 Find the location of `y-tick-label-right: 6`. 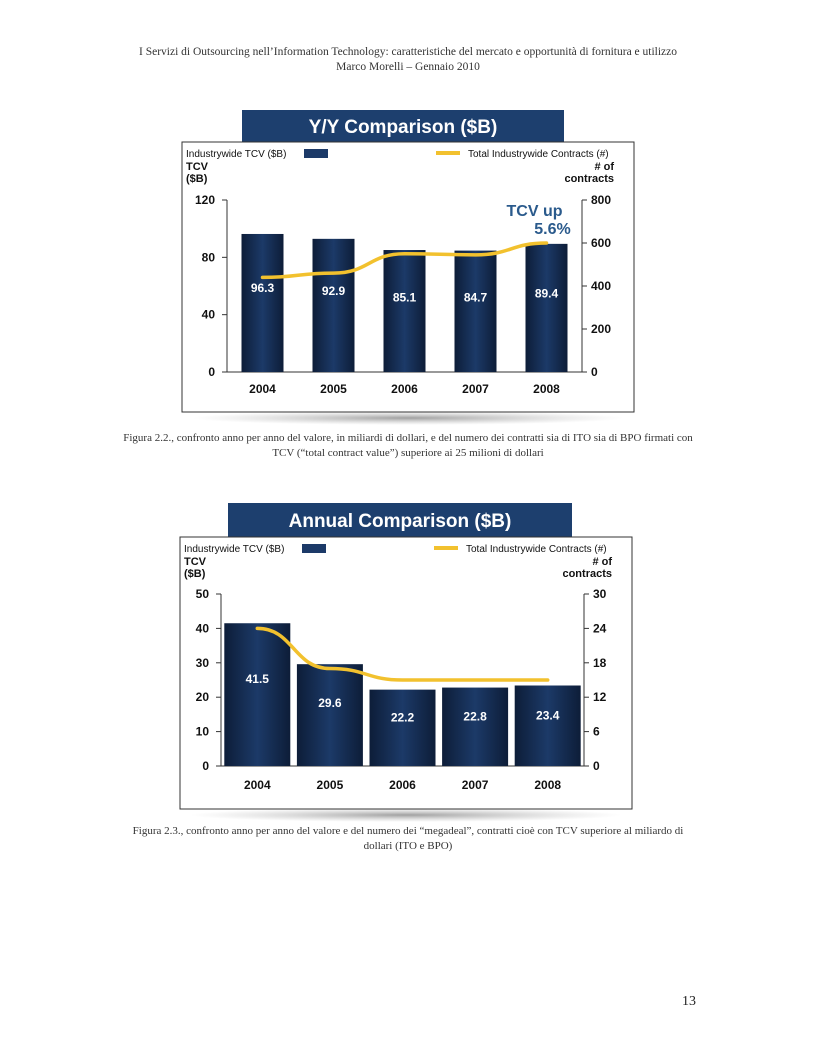

y-tick-label-right: 6 is located at coordinates (596, 732).